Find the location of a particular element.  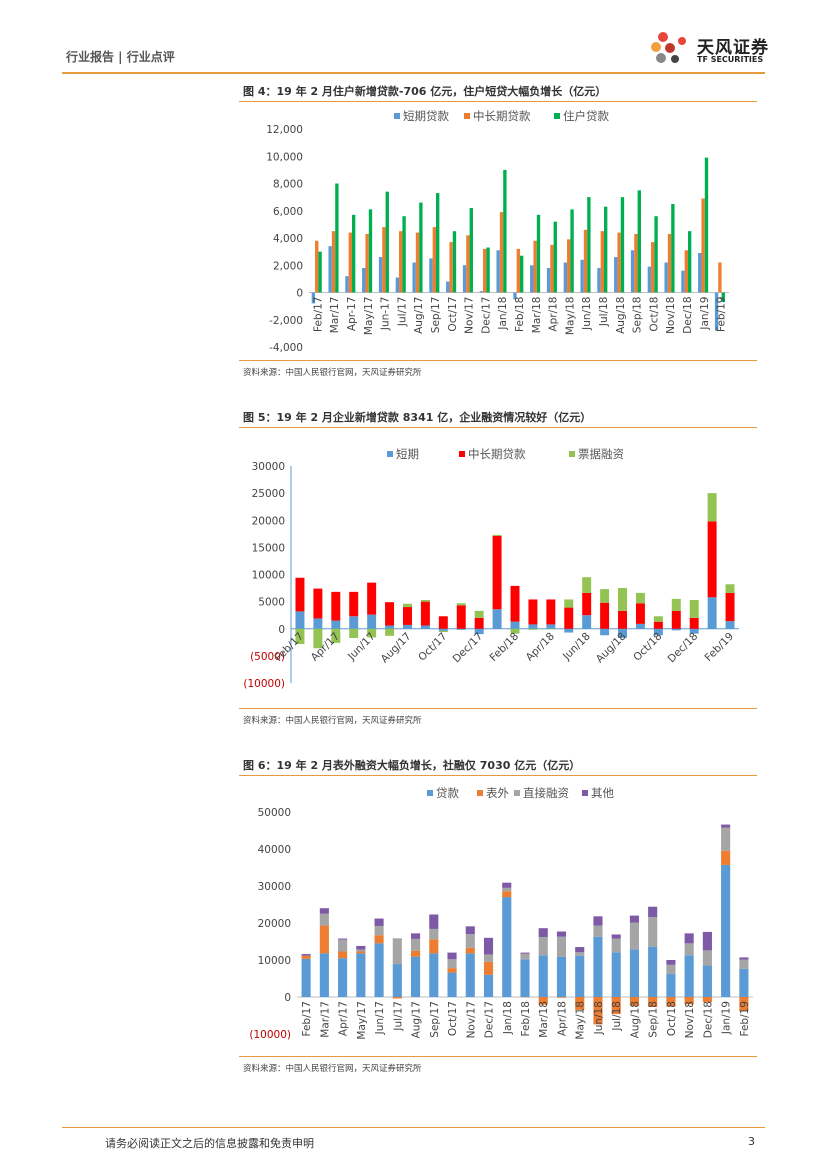

figure-5-title: 图 5：19 年 2 月企业新增贷款 8341 亿，企业融资情况较好（亿元） is located at coordinates (417, 417).